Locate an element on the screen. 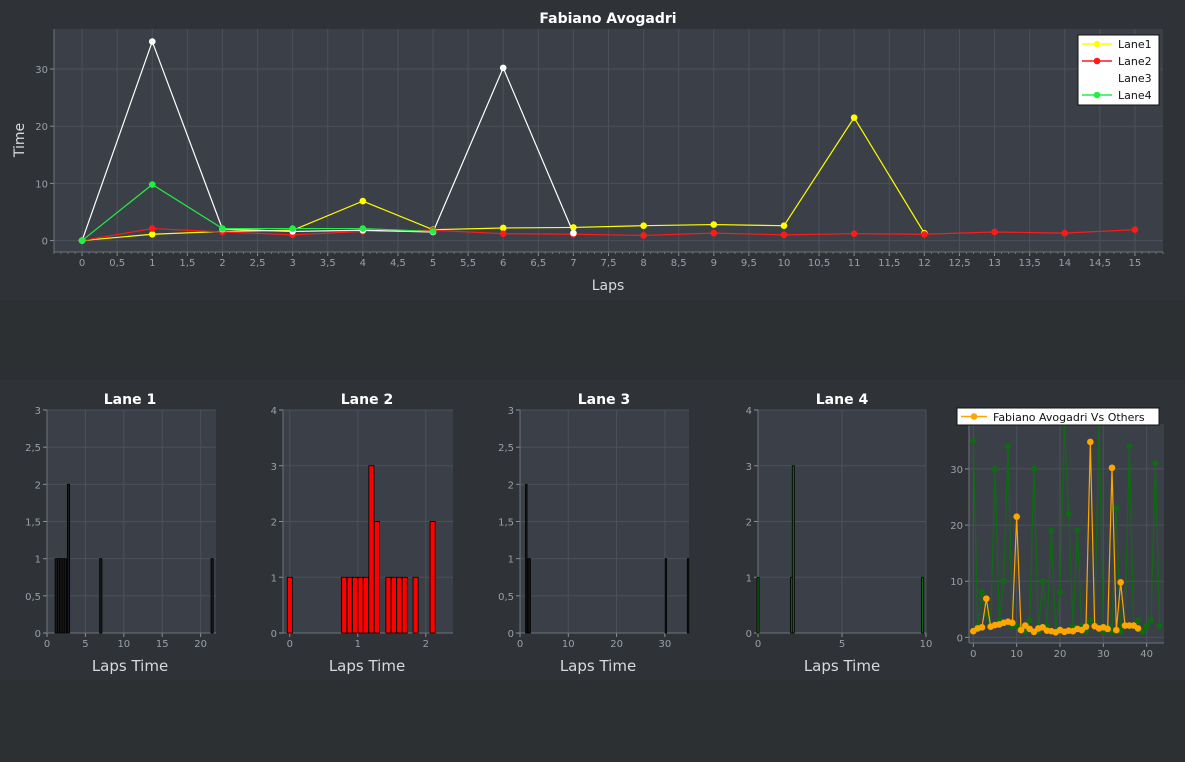 The width and height of the screenshot is (1185, 762). x-tick-label: 5 is located at coordinates (433, 263).